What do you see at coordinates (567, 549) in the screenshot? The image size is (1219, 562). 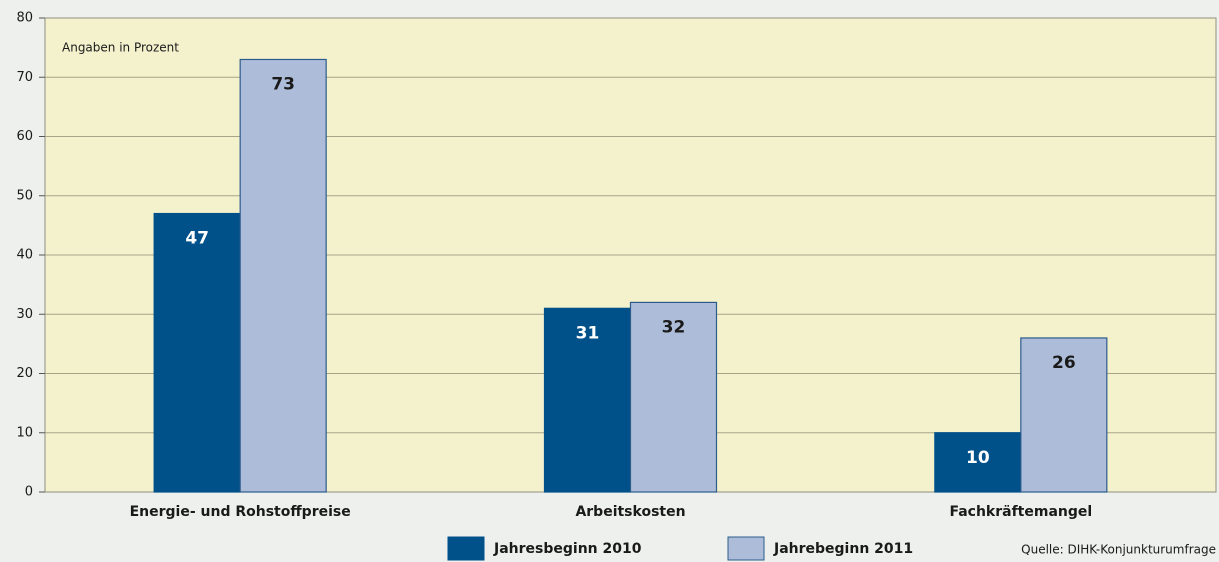 I see `legend-label: Jahresbeginn 2010` at bounding box center [567, 549].